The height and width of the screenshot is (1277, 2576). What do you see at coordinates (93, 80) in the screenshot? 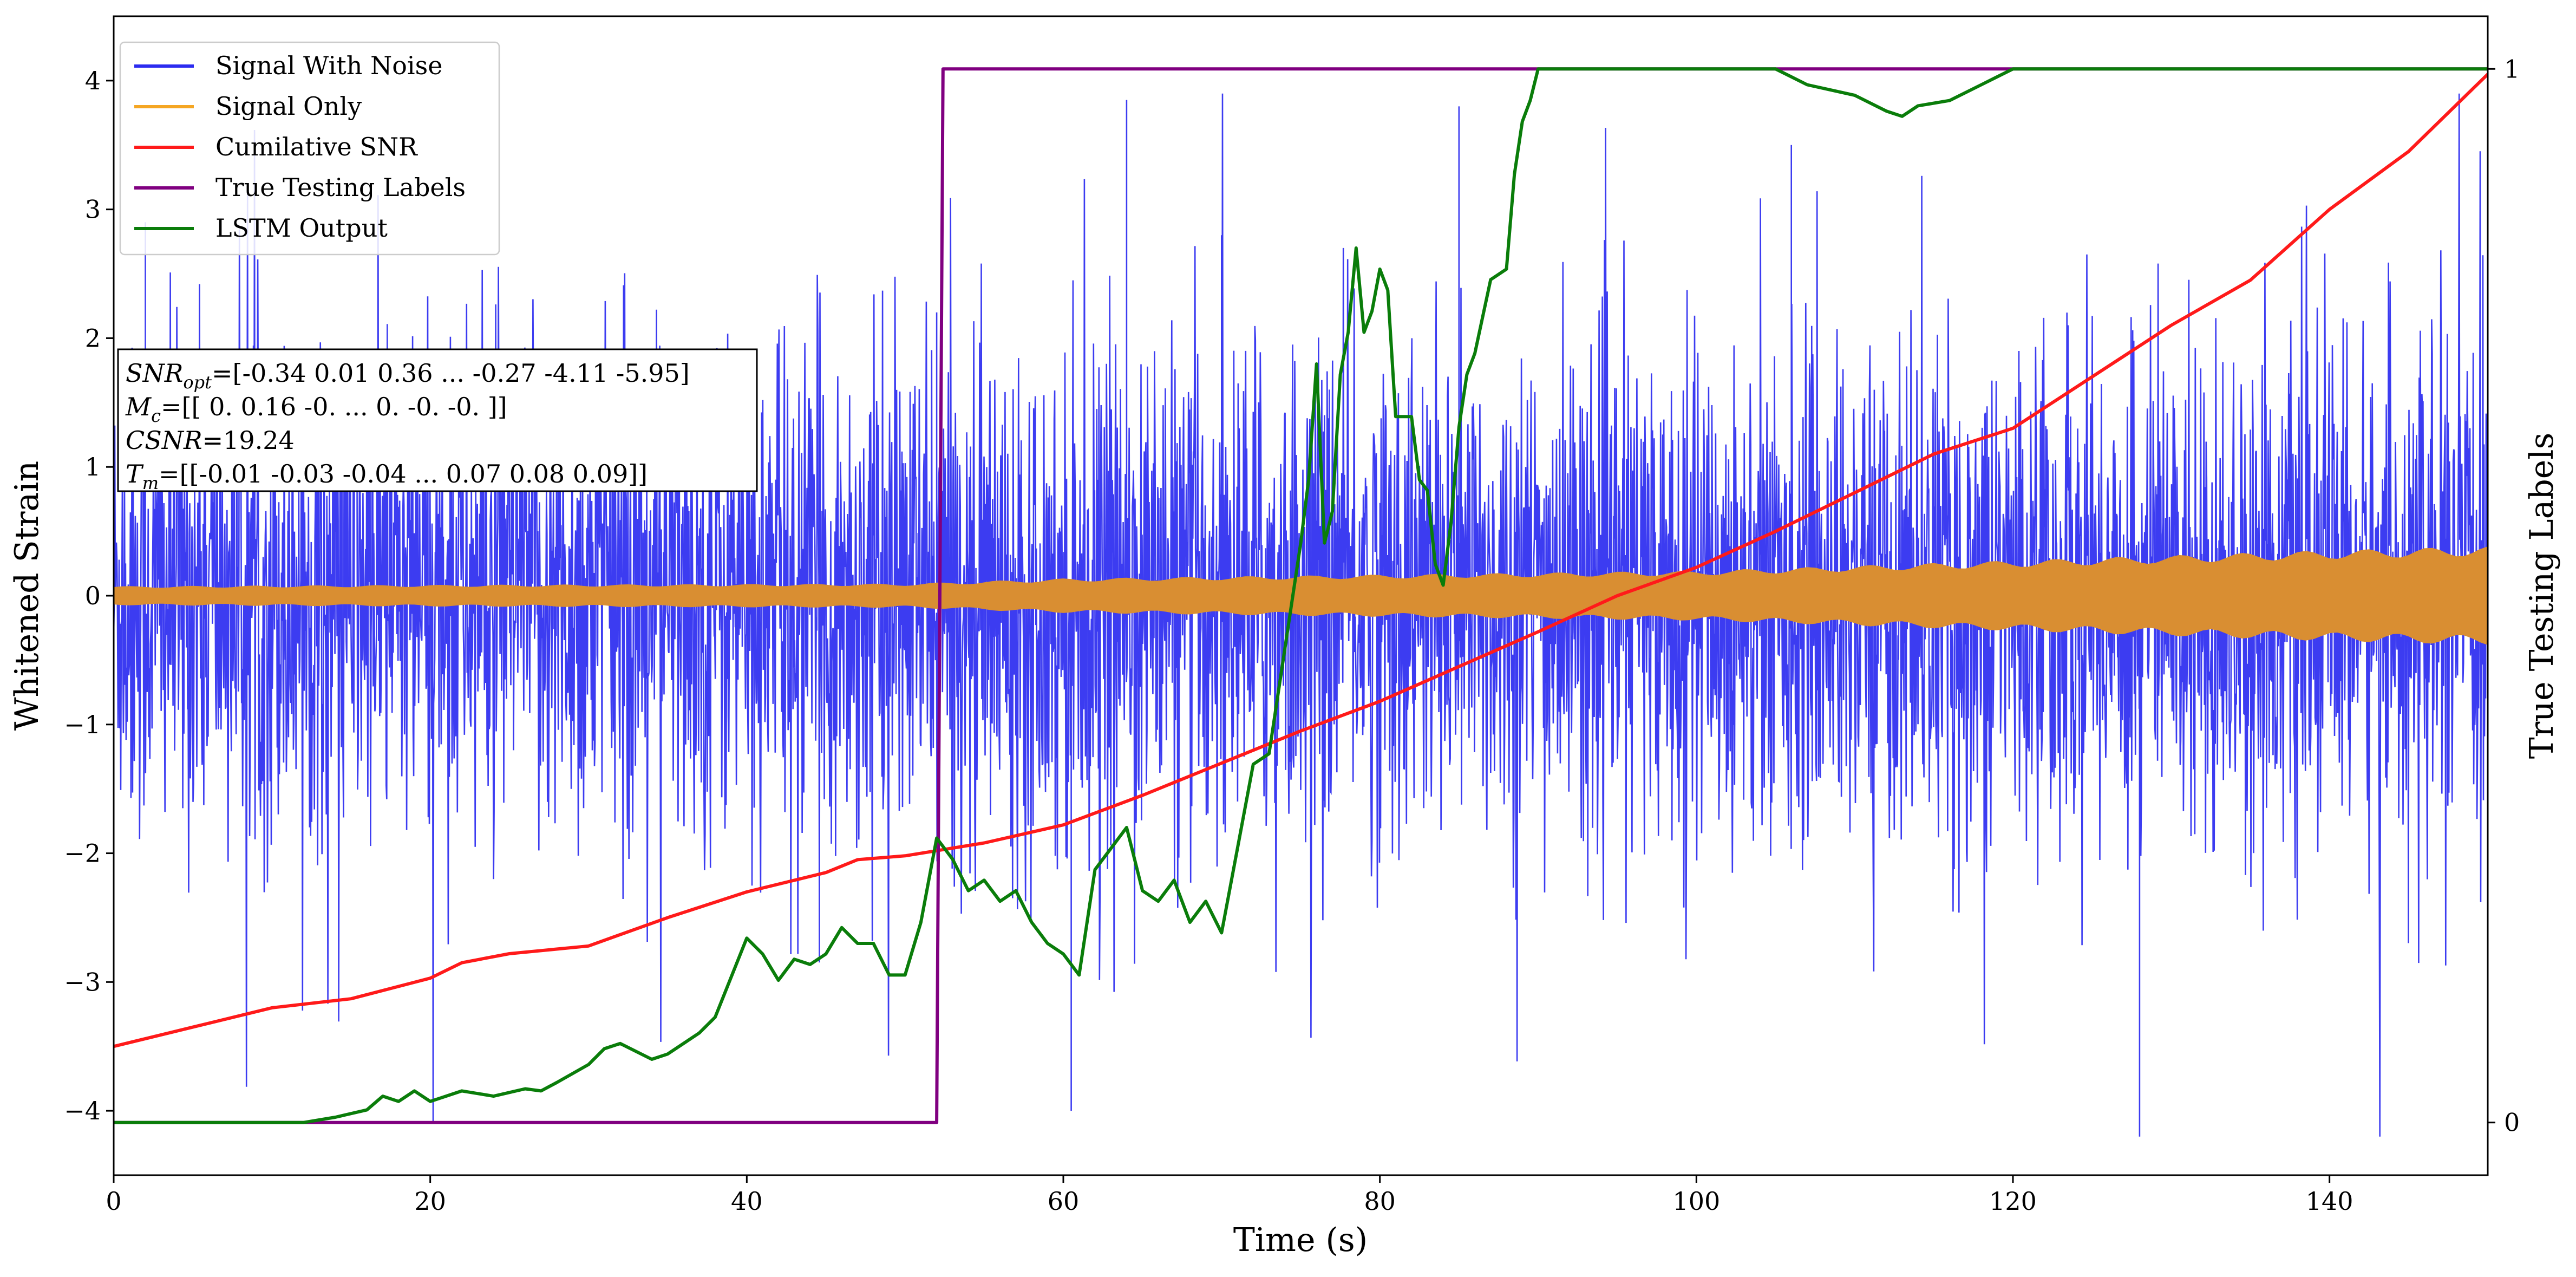
I see `y-tick-label: 4` at bounding box center [93, 80].